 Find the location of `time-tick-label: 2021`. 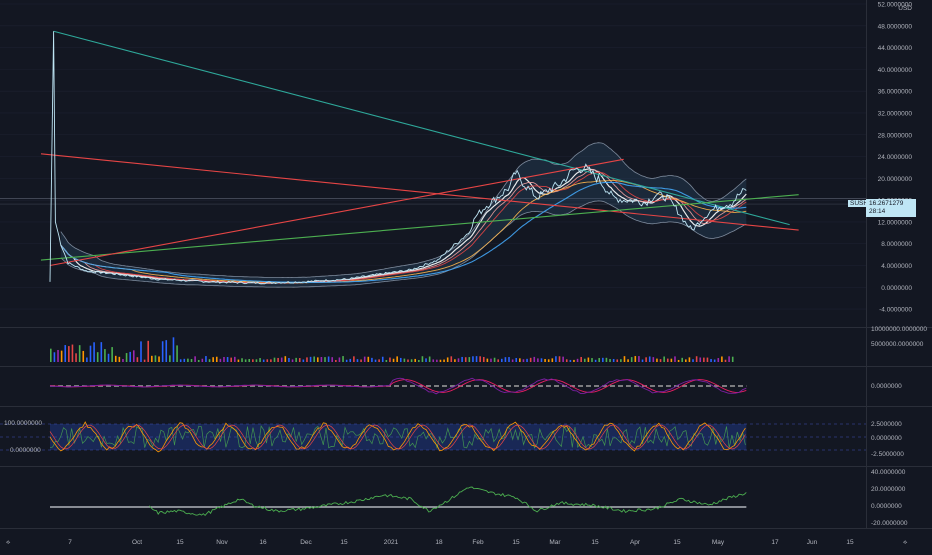

time-tick-label: 2021 is located at coordinates (391, 542).